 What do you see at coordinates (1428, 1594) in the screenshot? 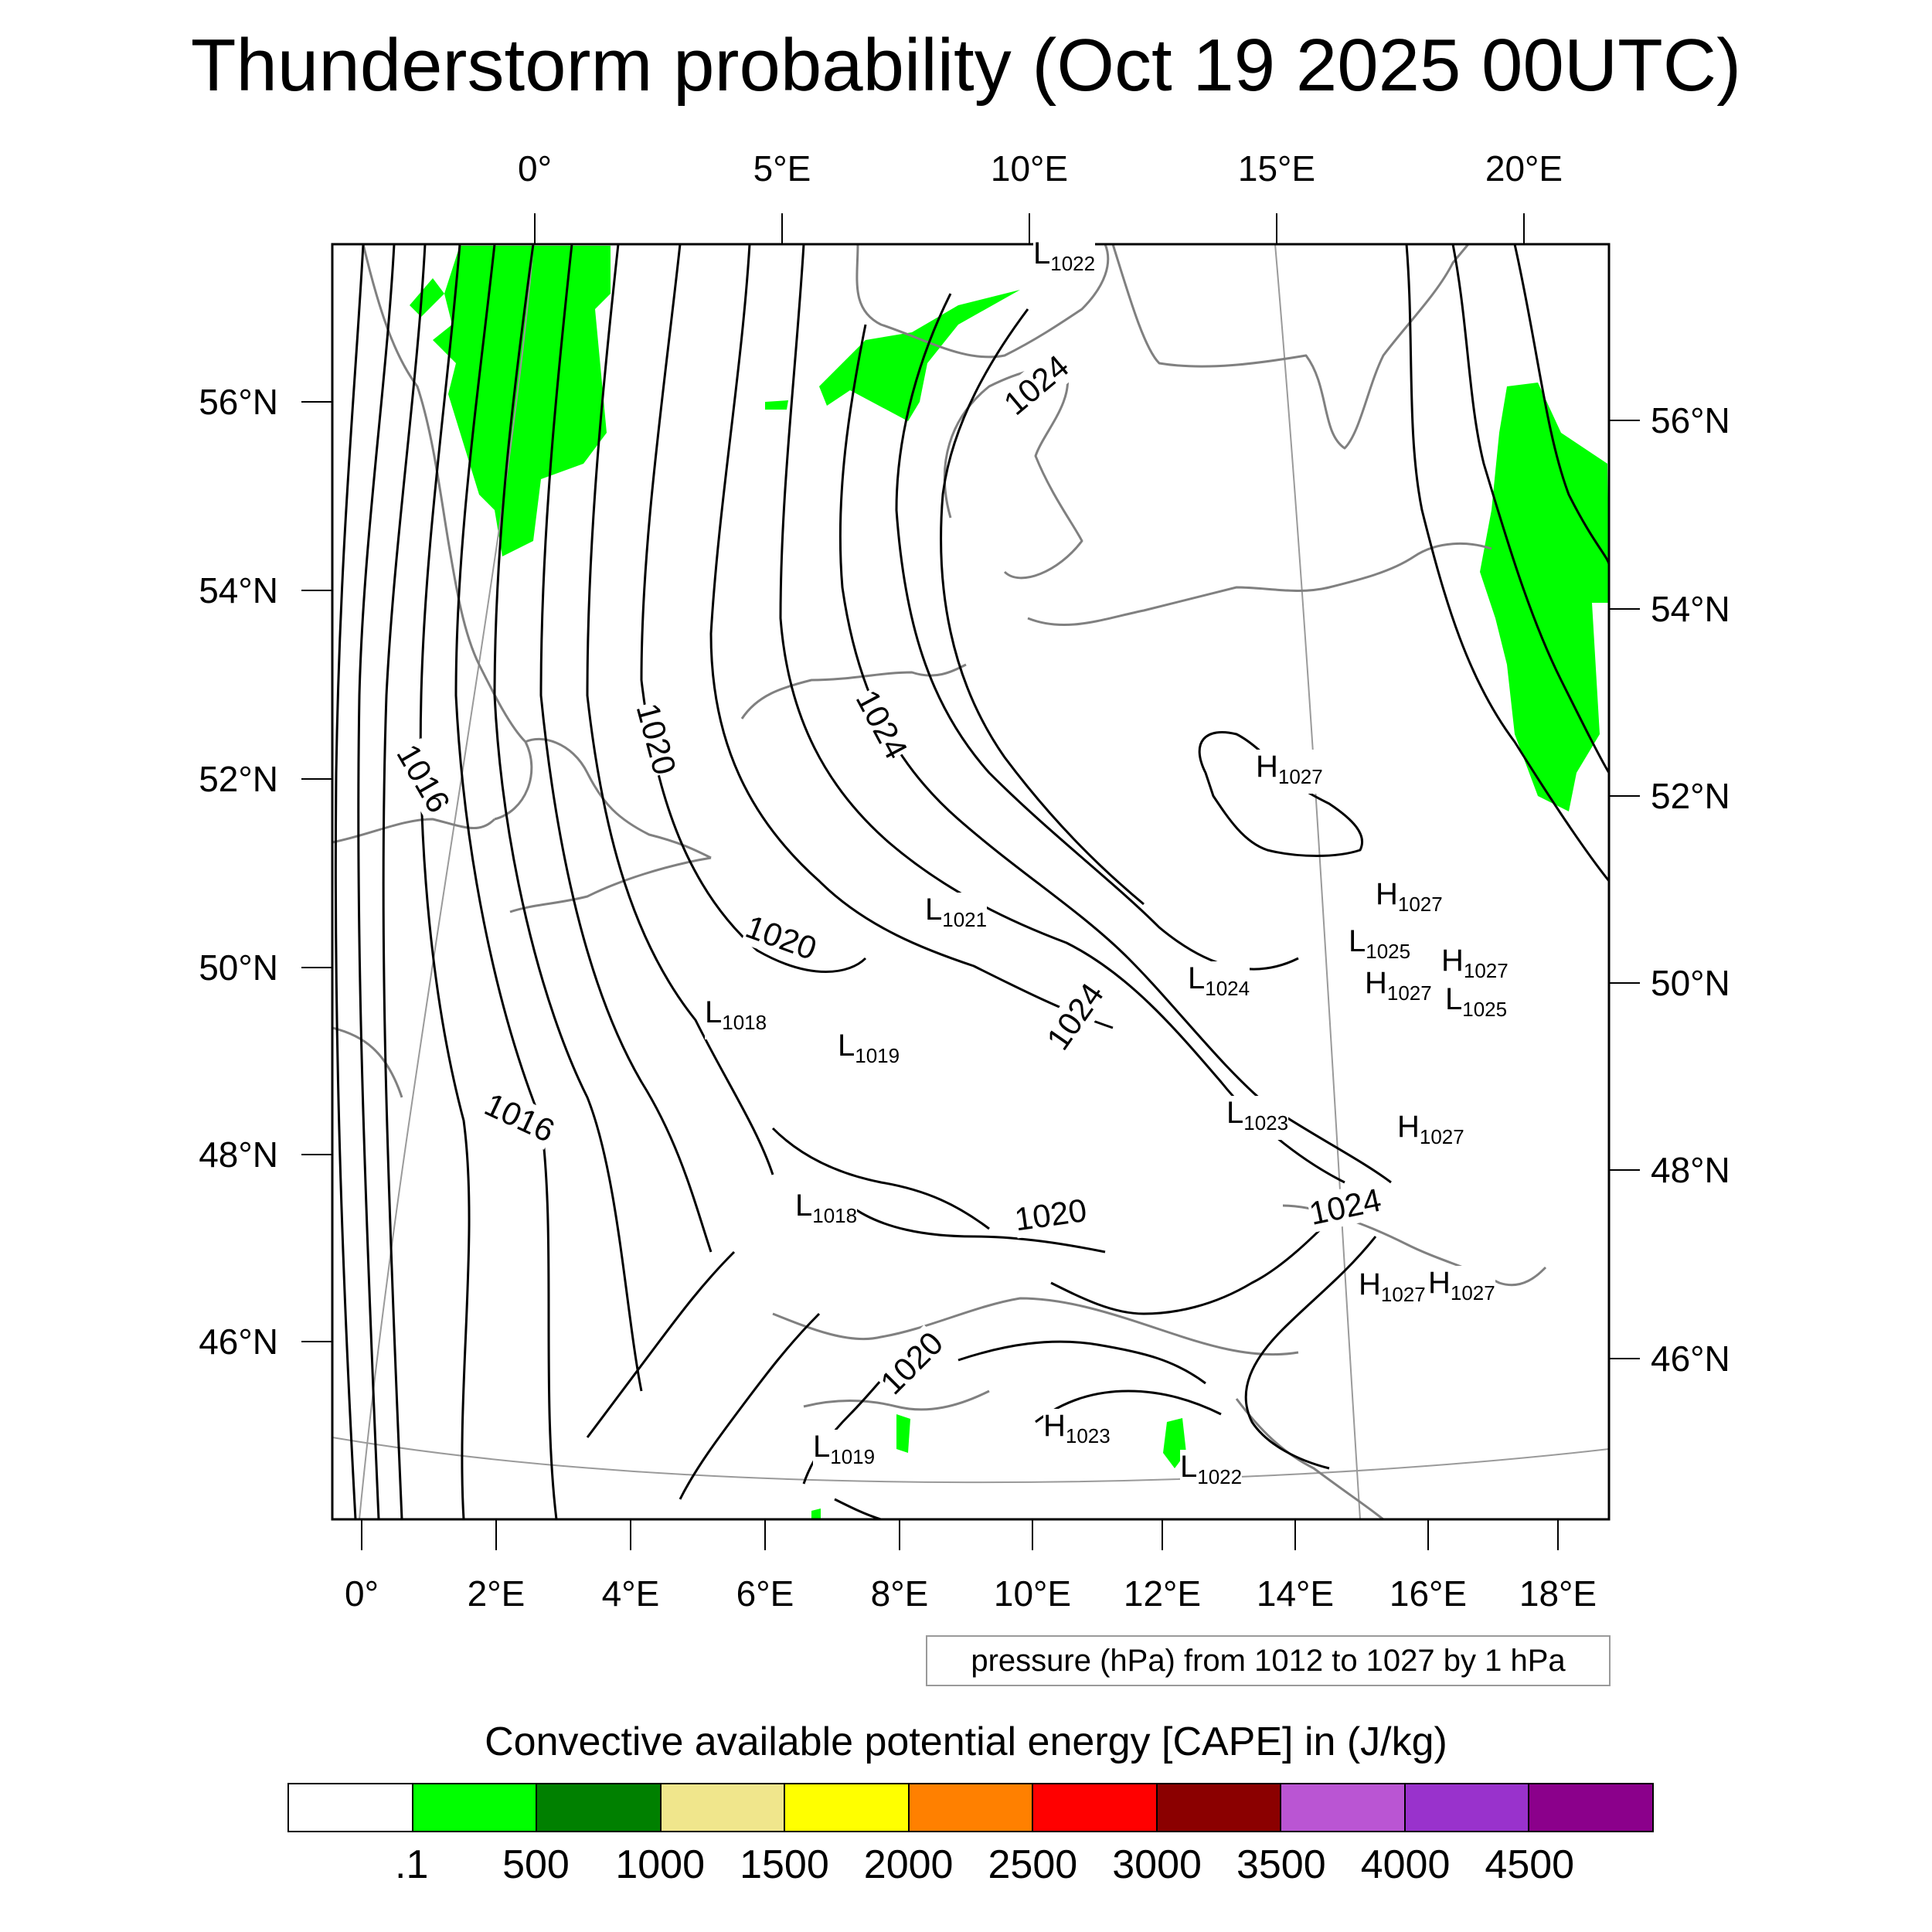
I see `lon-label-bottom: 16°E` at bounding box center [1428, 1594].